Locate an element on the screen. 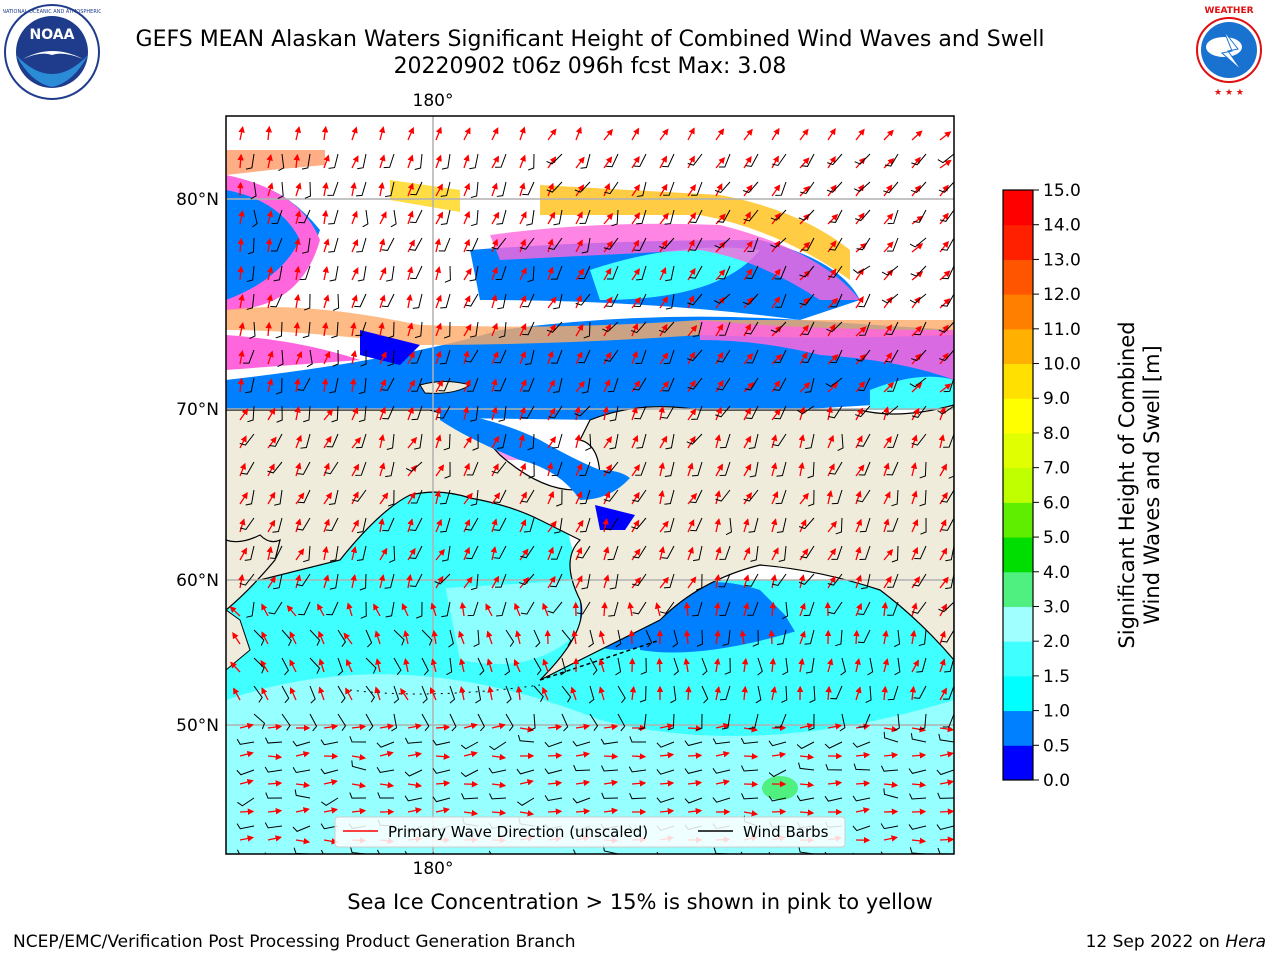  colorbar-segment is located at coordinates (1018, 242).